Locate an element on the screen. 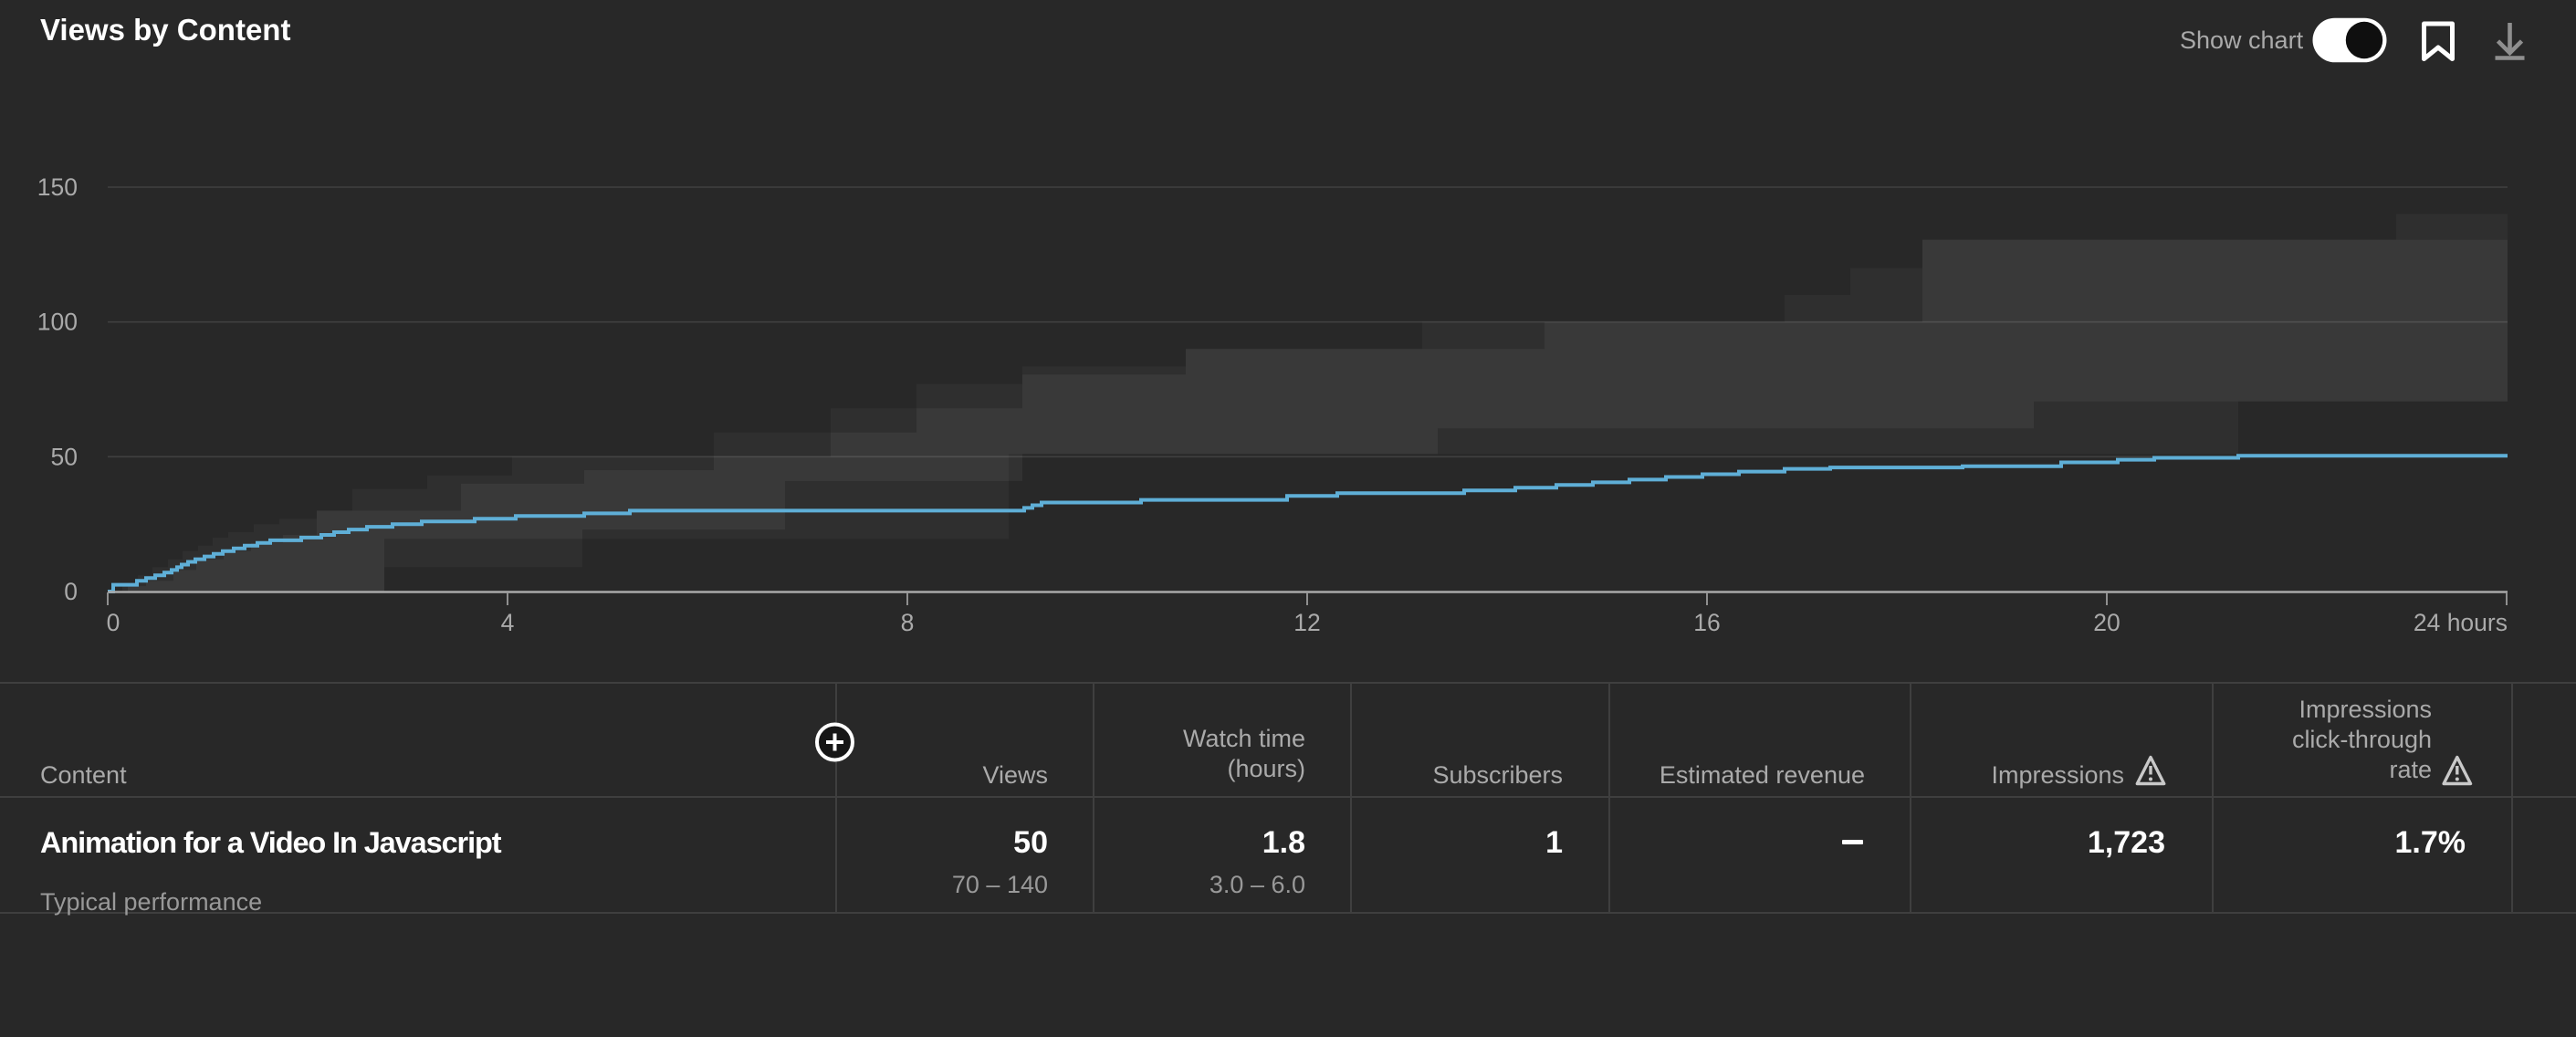 This screenshot has width=2576, height=1037. svg-text: 150 is located at coordinates (58, 187).